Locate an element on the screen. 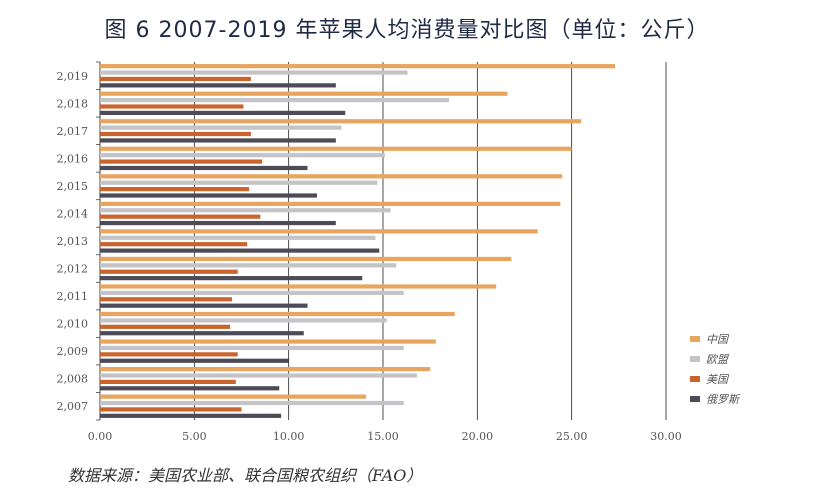 This screenshot has height=500, width=814. x-tick-label: 15.00 is located at coordinates (383, 436).